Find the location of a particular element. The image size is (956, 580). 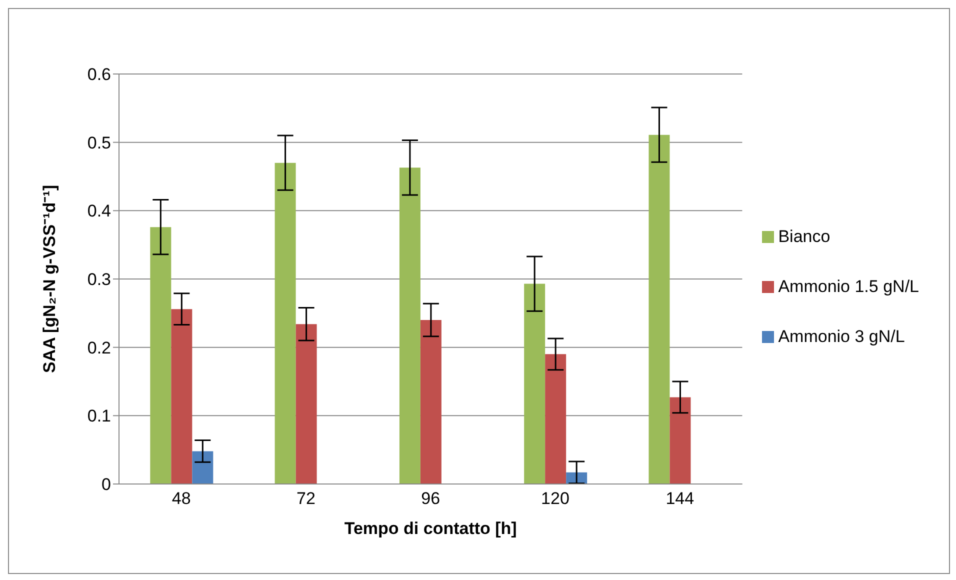

y-tick-label: 0.6 is located at coordinates (99, 74).